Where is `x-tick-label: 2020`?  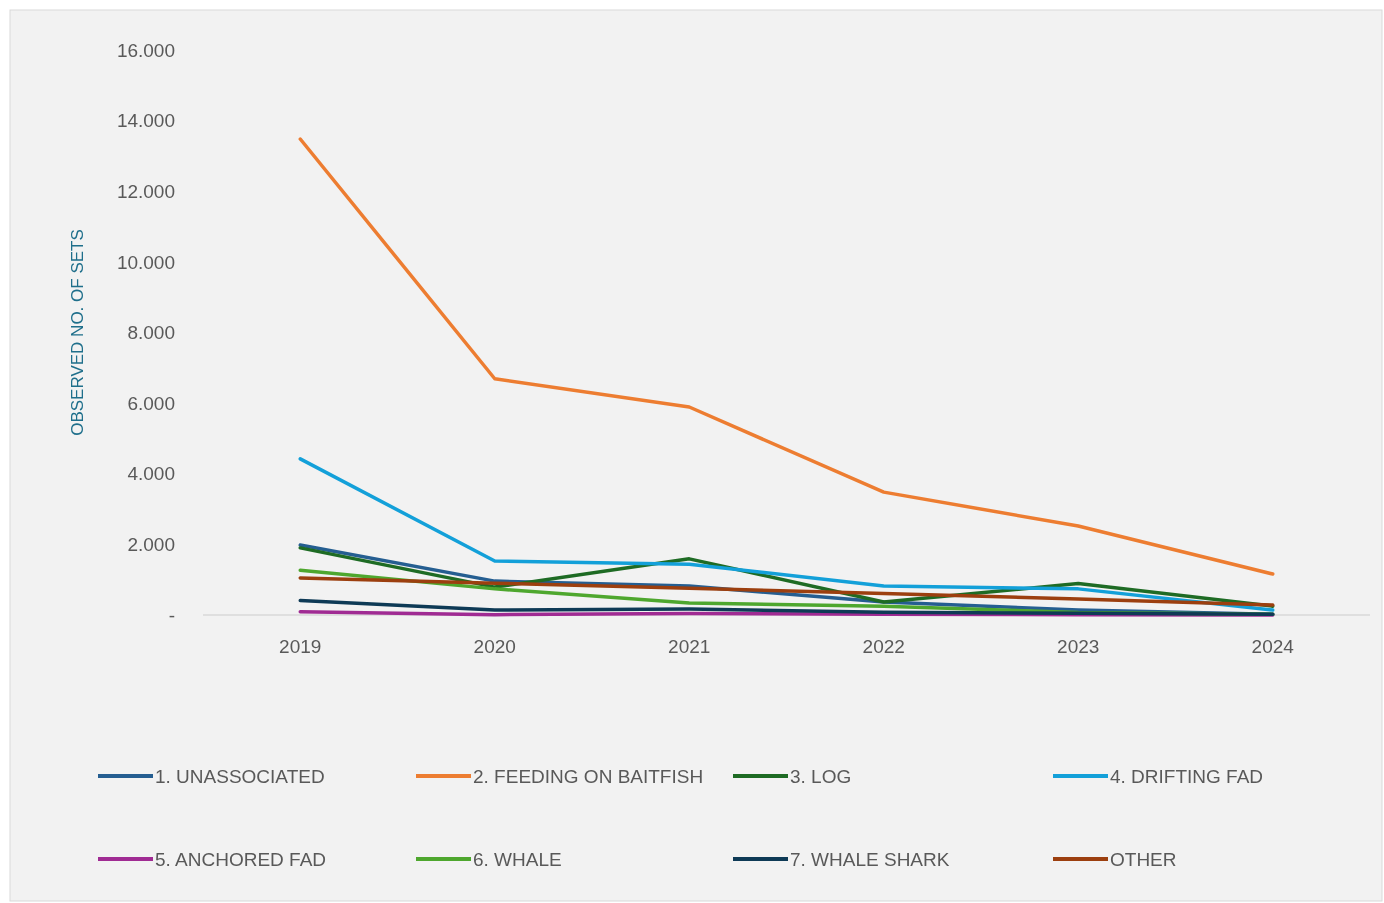
x-tick-label: 2020 is located at coordinates (494, 646).